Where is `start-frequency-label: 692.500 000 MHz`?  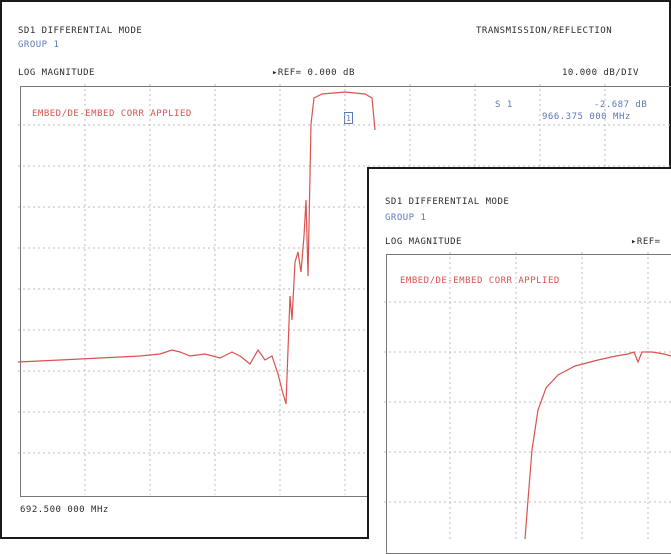 start-frequency-label: 692.500 000 MHz is located at coordinates (64, 510).